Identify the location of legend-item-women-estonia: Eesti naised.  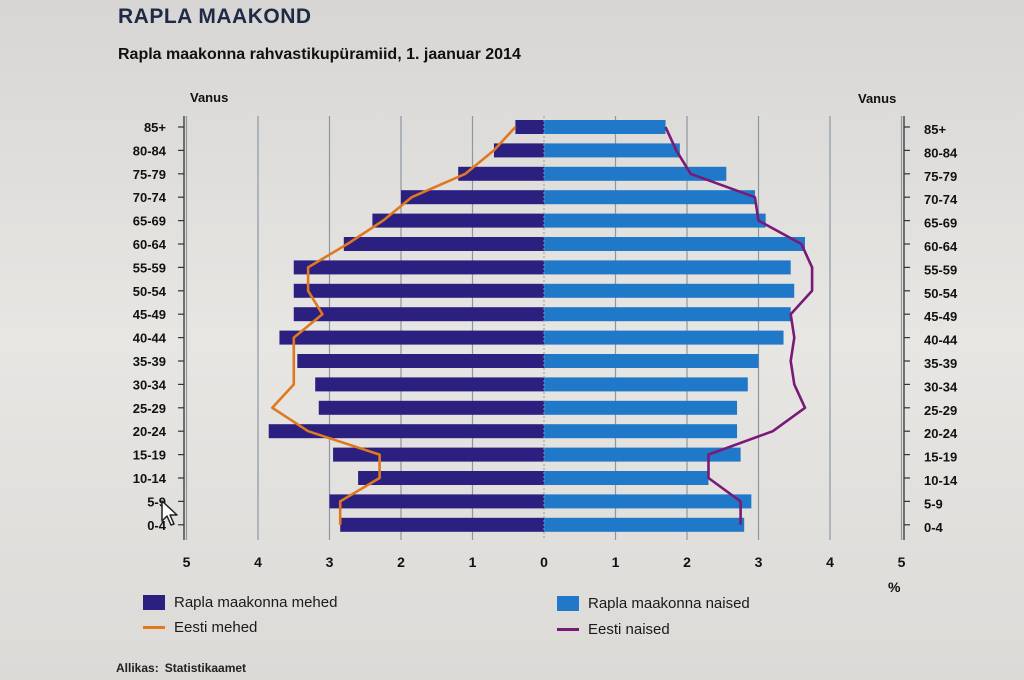
(613, 629).